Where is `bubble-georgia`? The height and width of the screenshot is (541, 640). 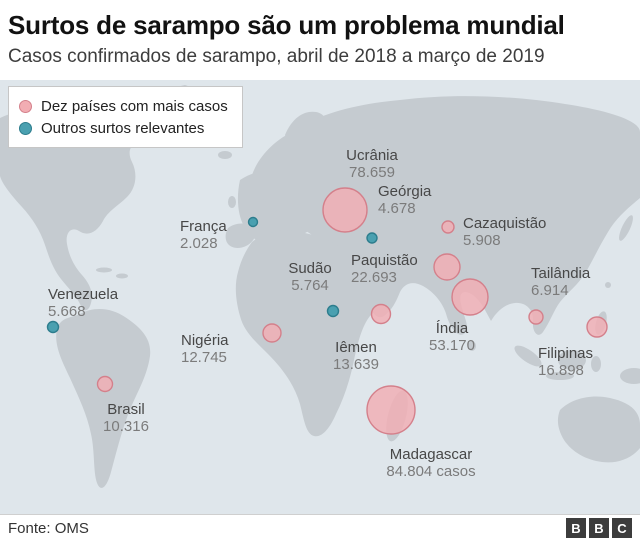 bubble-georgia is located at coordinates (372, 238).